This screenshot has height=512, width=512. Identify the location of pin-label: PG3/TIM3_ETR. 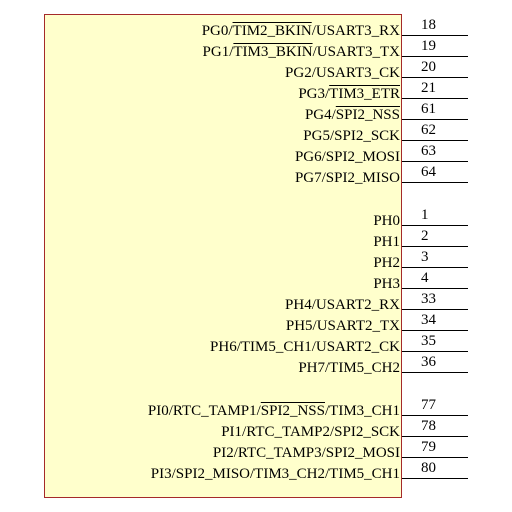
(349, 94).